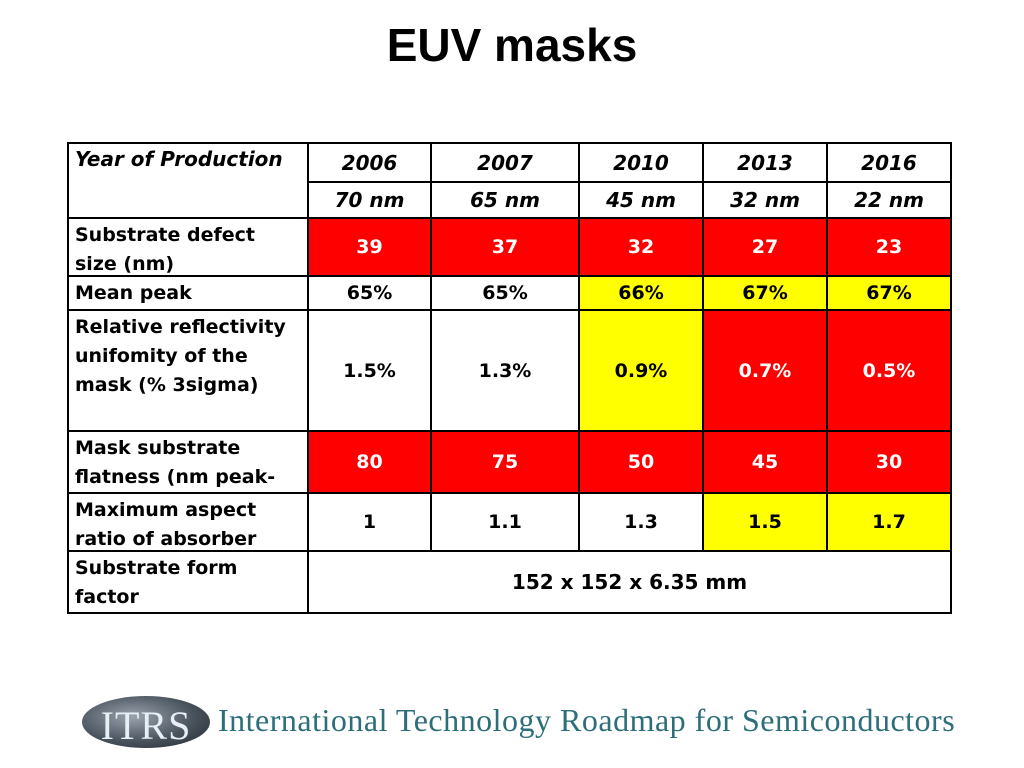 The image size is (1024, 768). Describe the element at coordinates (641, 462) in the screenshot. I see `value-cell: 50` at that location.